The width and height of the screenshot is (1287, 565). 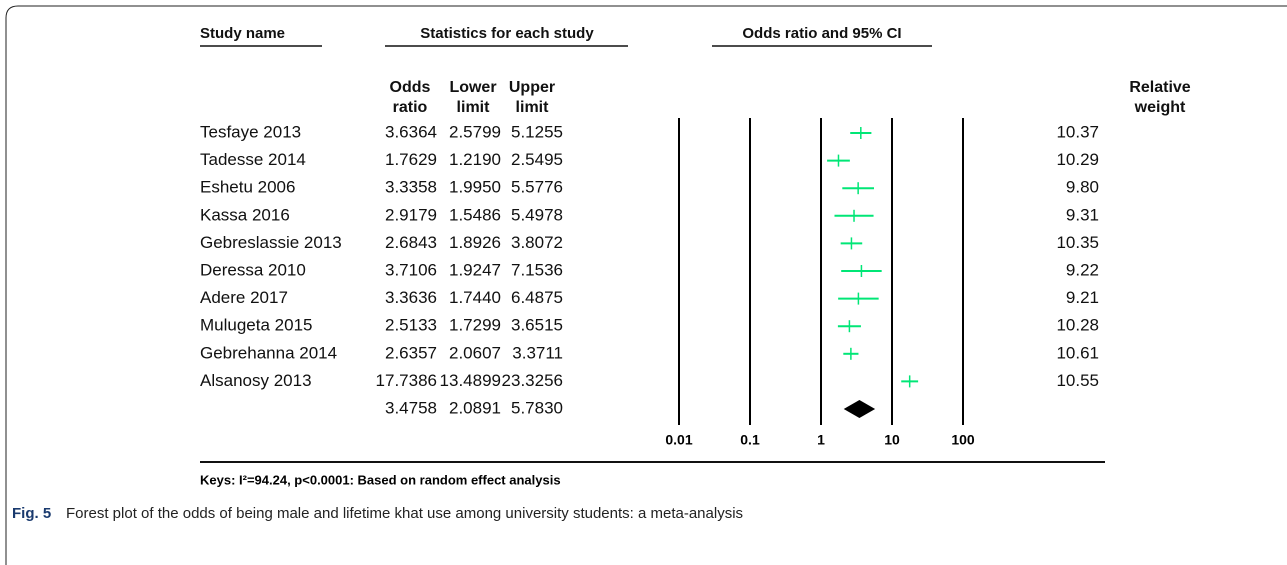 I want to click on value-label: 5.4978, so click(x=537, y=214).